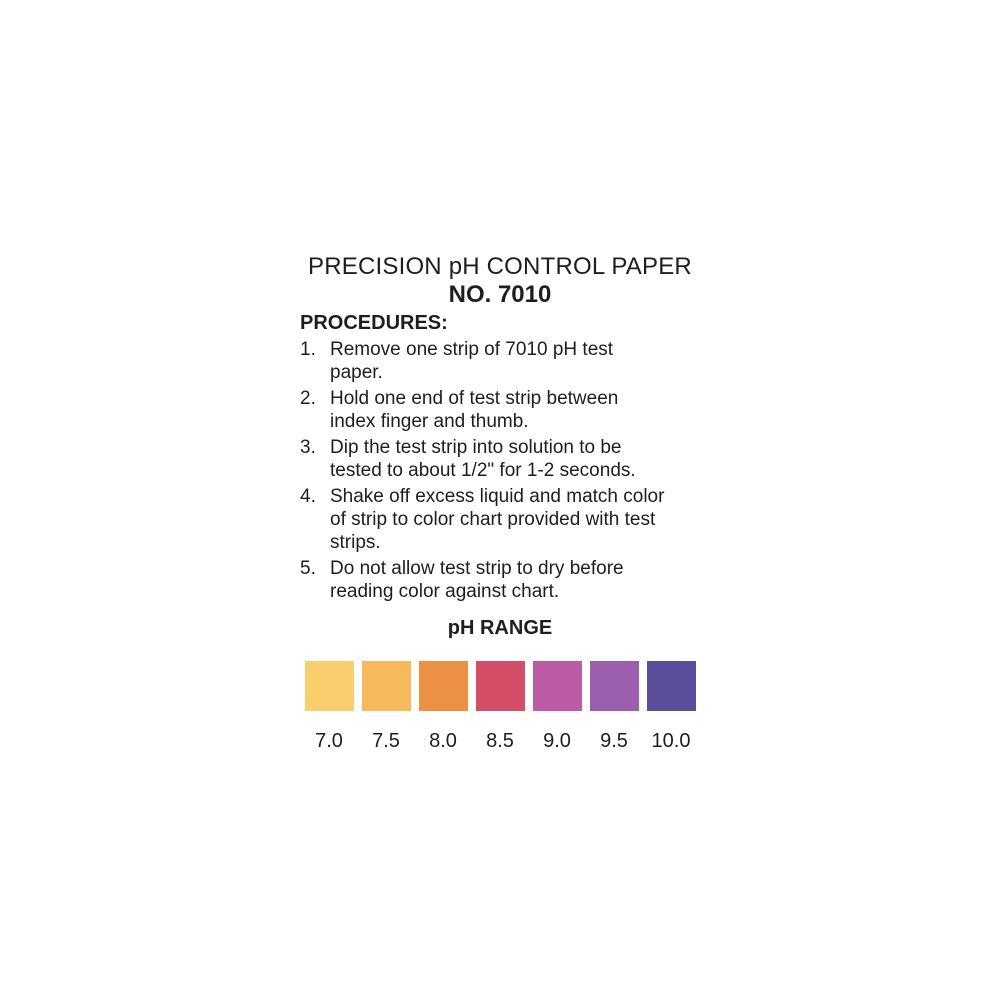 The width and height of the screenshot is (1000, 1000). I want to click on page-title: PRECISION pH CONTROL PAPER, so click(500, 266).